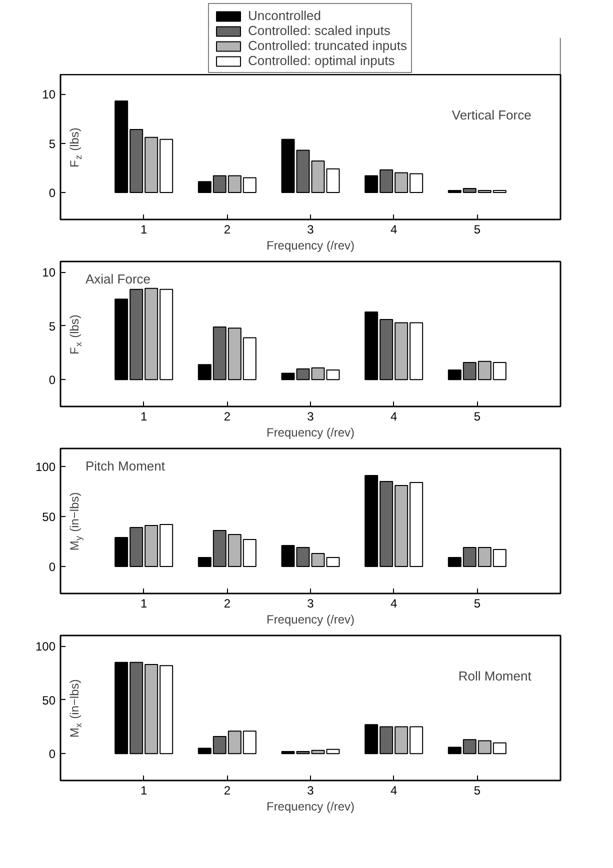  Describe the element at coordinates (321, 60) in the screenshot. I see `legend-label: Controlled: optimal inputs` at that location.